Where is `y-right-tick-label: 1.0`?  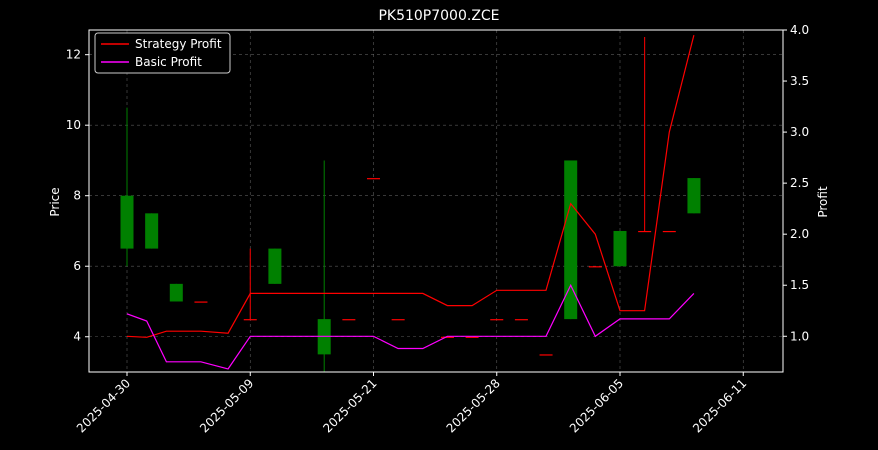 y-right-tick-label: 1.0 is located at coordinates (799, 336).